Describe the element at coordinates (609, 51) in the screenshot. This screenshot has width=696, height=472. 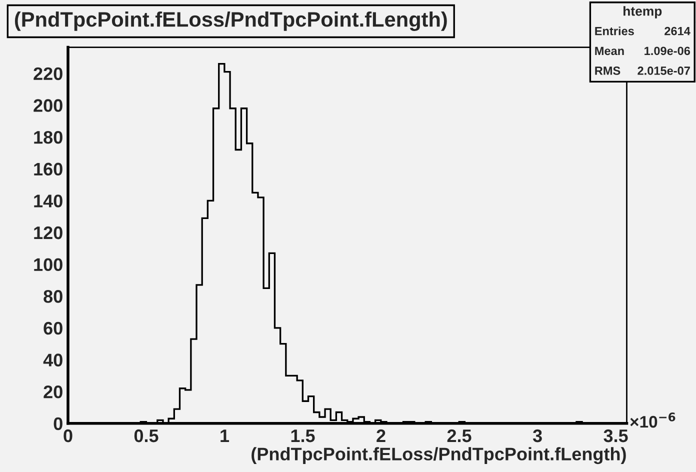
I see `annotation: Mean` at that location.